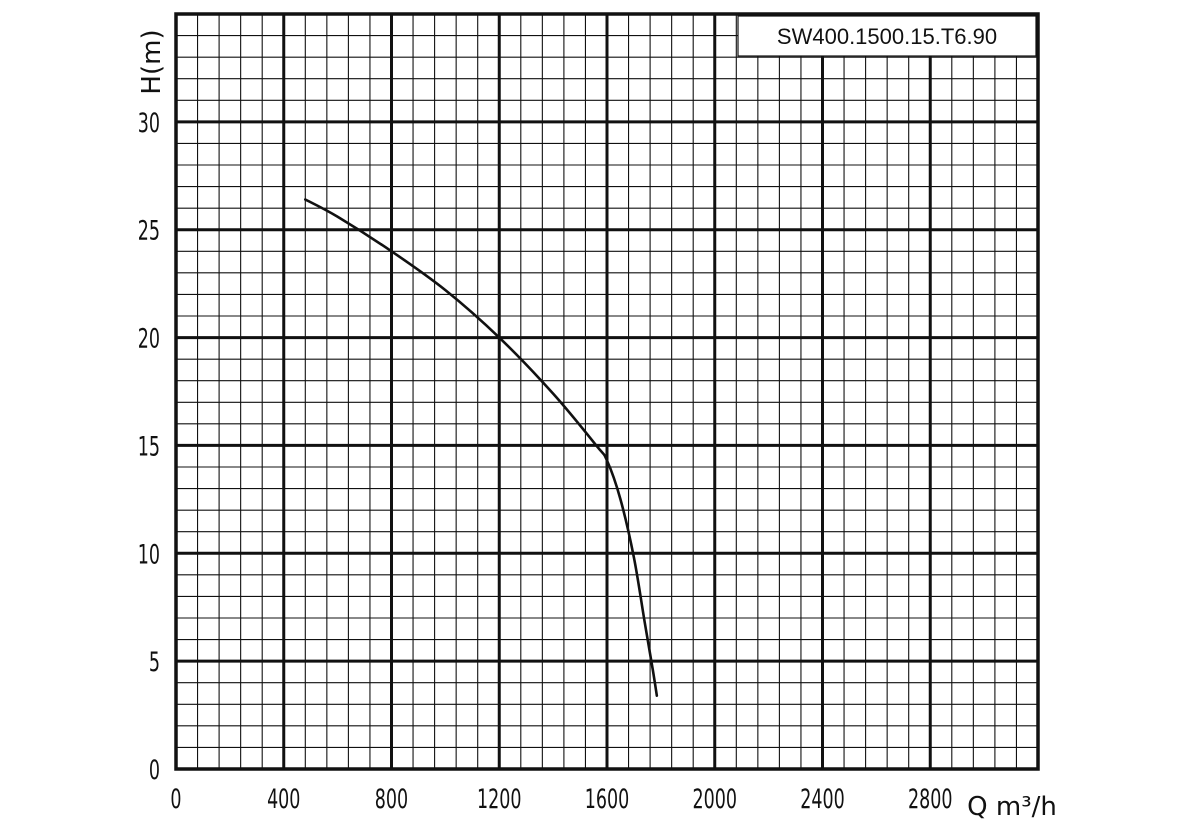  I want to click on y-tick-labels: 0 5 10 15 20 25 30, so click(149, 446).